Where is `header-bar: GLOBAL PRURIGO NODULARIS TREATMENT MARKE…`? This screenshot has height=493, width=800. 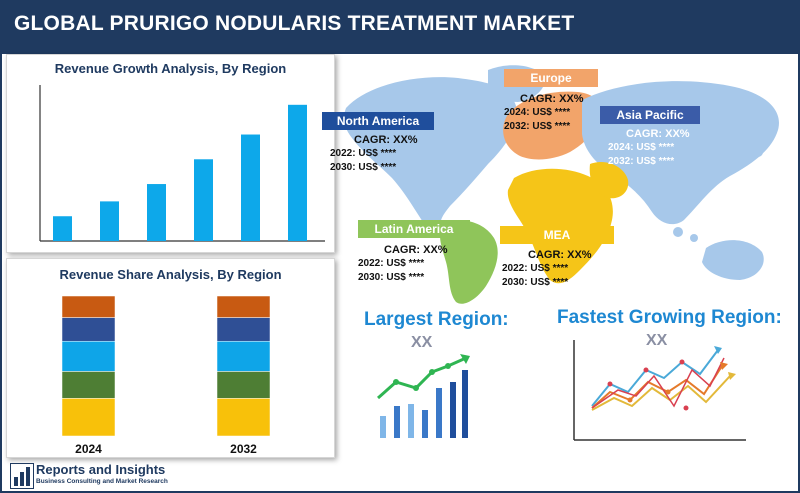
header-bar: GLOBAL PRURIGO NODULARIS TREATMENT MARKE… is located at coordinates (400, 27).